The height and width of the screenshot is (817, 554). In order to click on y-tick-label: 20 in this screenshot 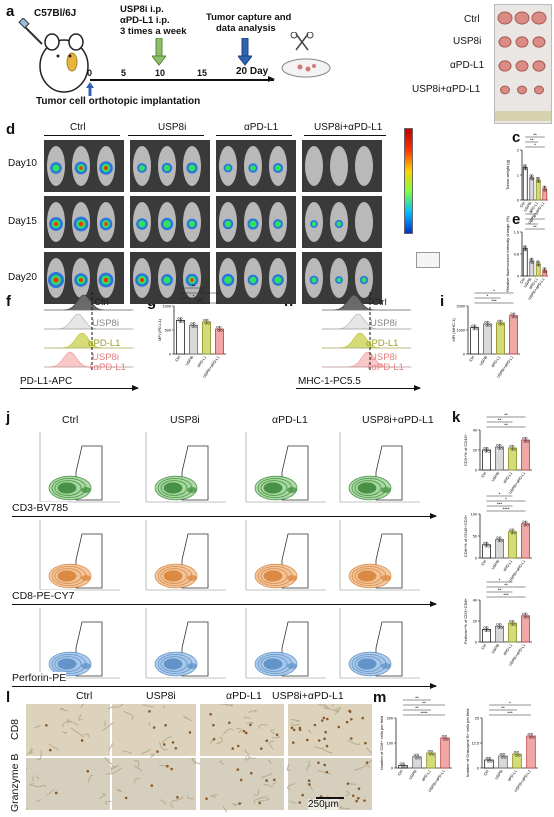, I will do `click(475, 622)`.